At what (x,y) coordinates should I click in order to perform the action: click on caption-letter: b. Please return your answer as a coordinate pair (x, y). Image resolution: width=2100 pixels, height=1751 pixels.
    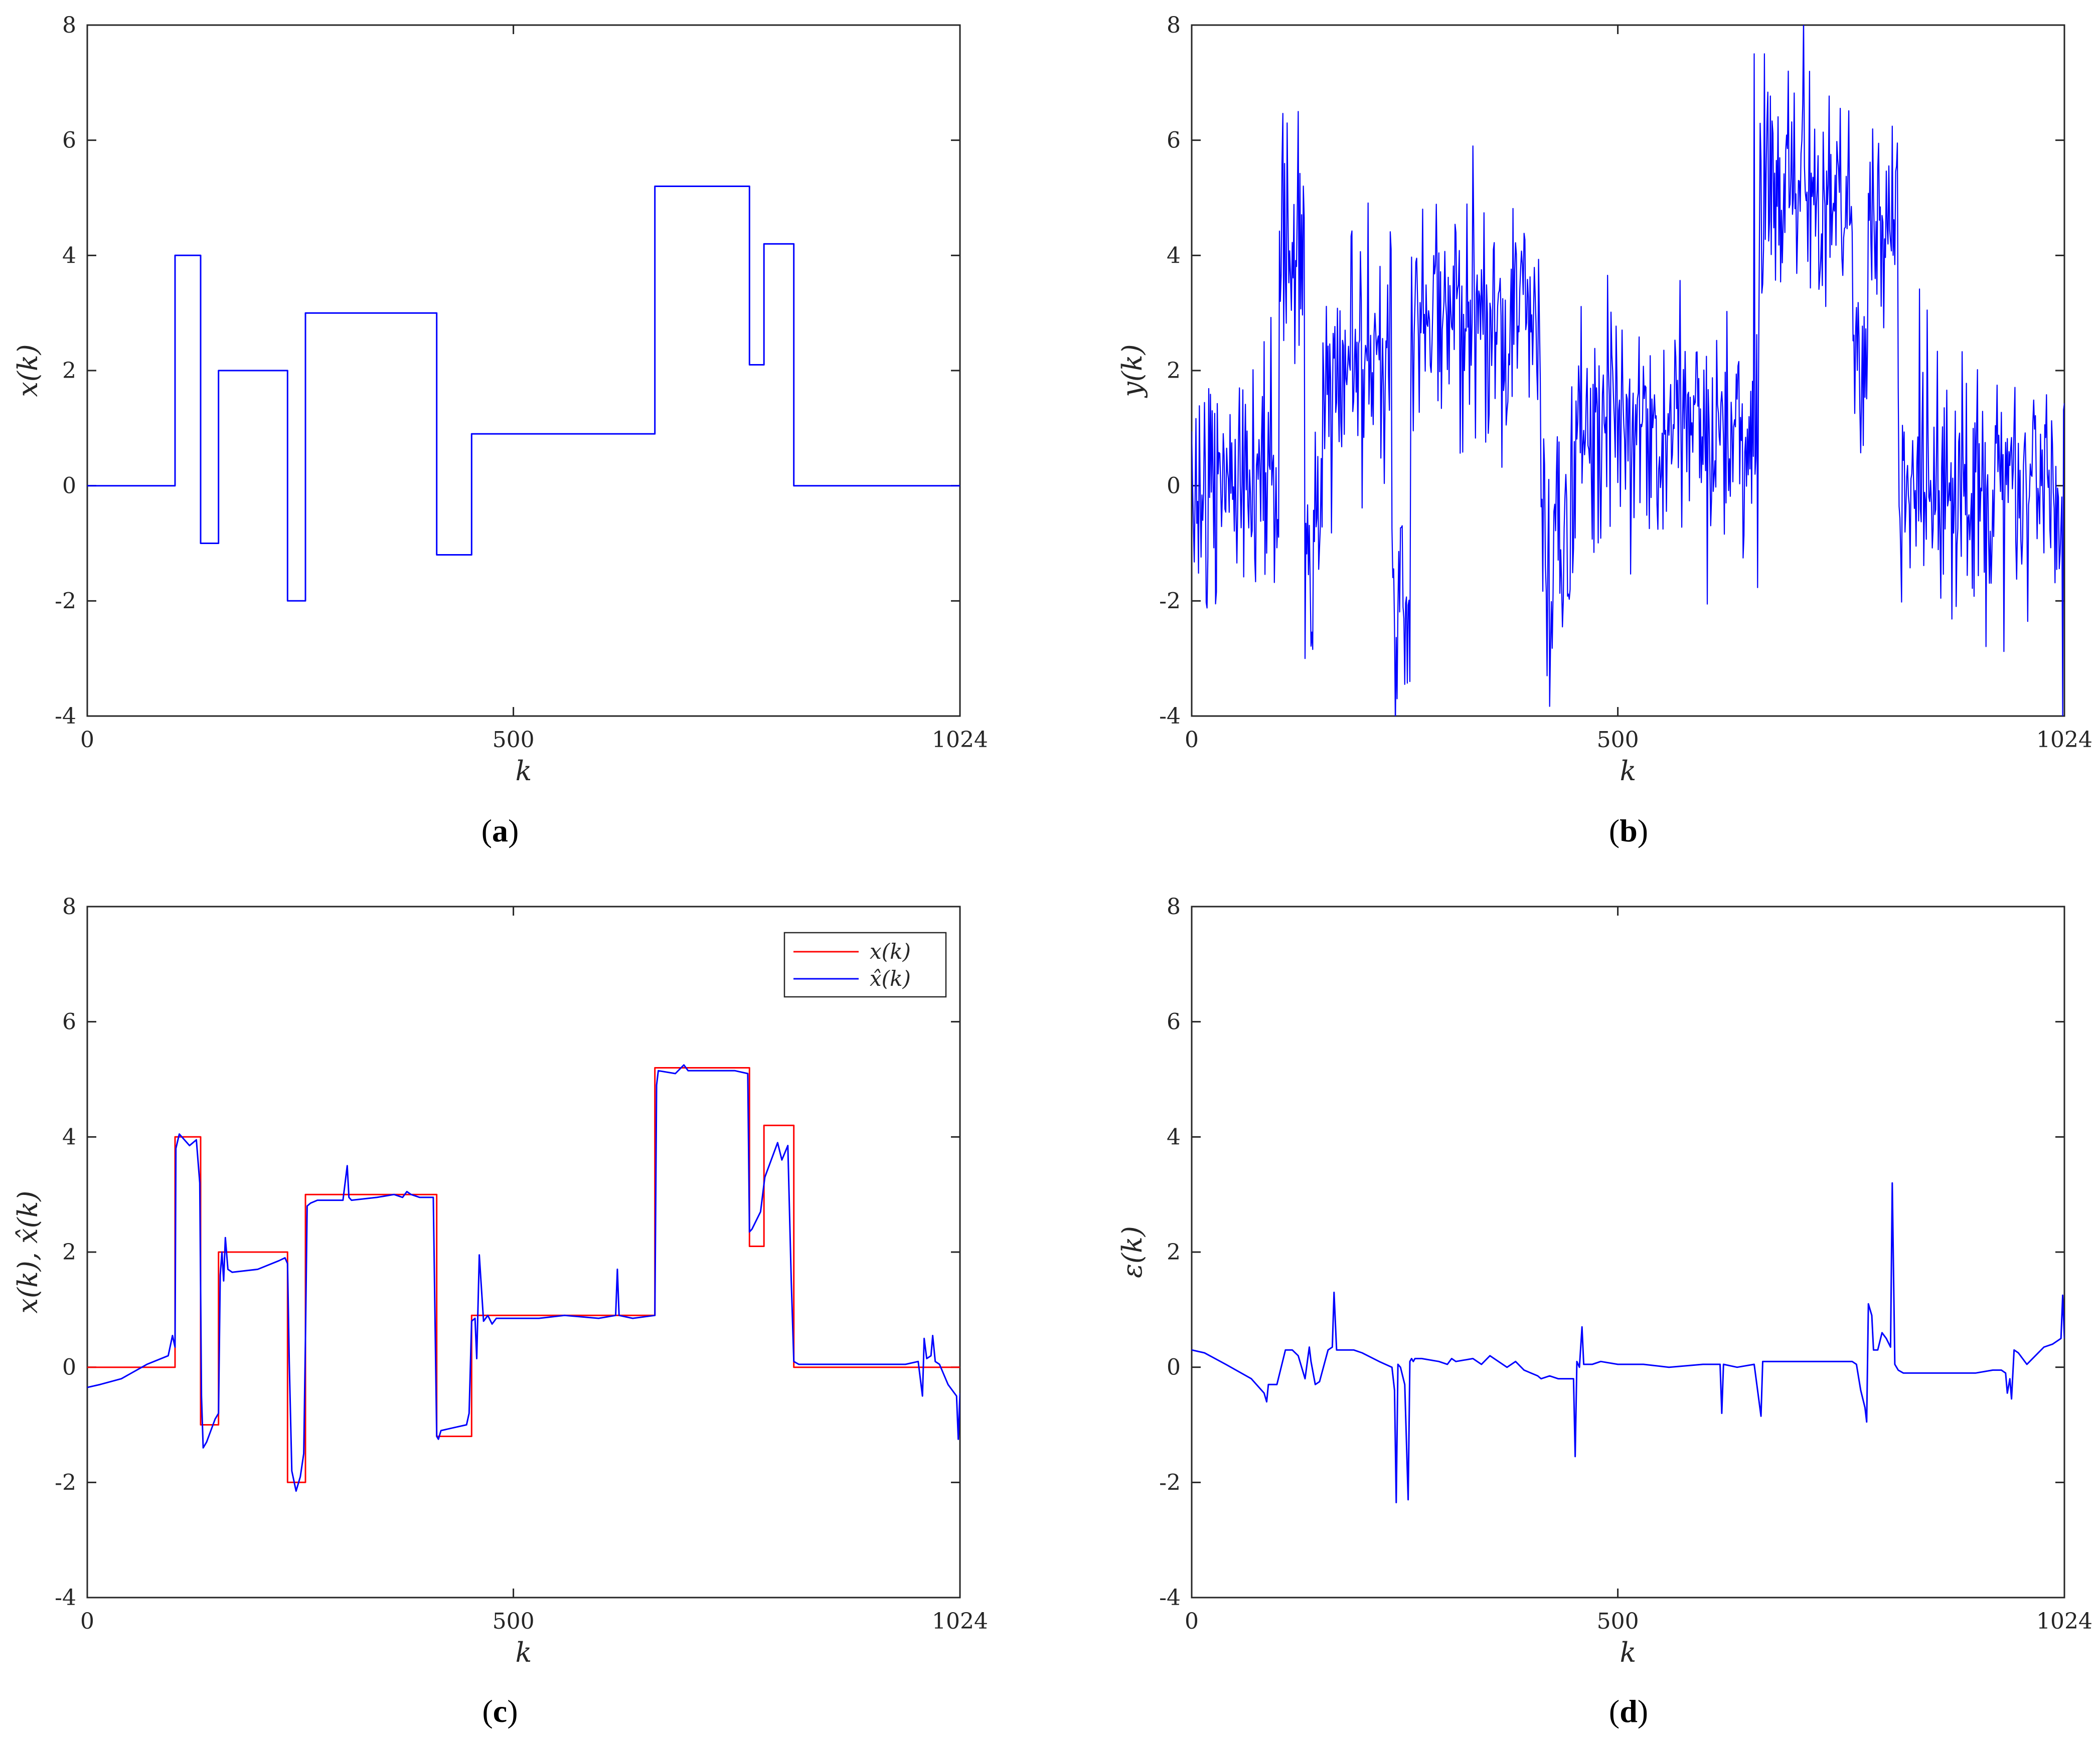
    Looking at the image, I should click on (1629, 830).